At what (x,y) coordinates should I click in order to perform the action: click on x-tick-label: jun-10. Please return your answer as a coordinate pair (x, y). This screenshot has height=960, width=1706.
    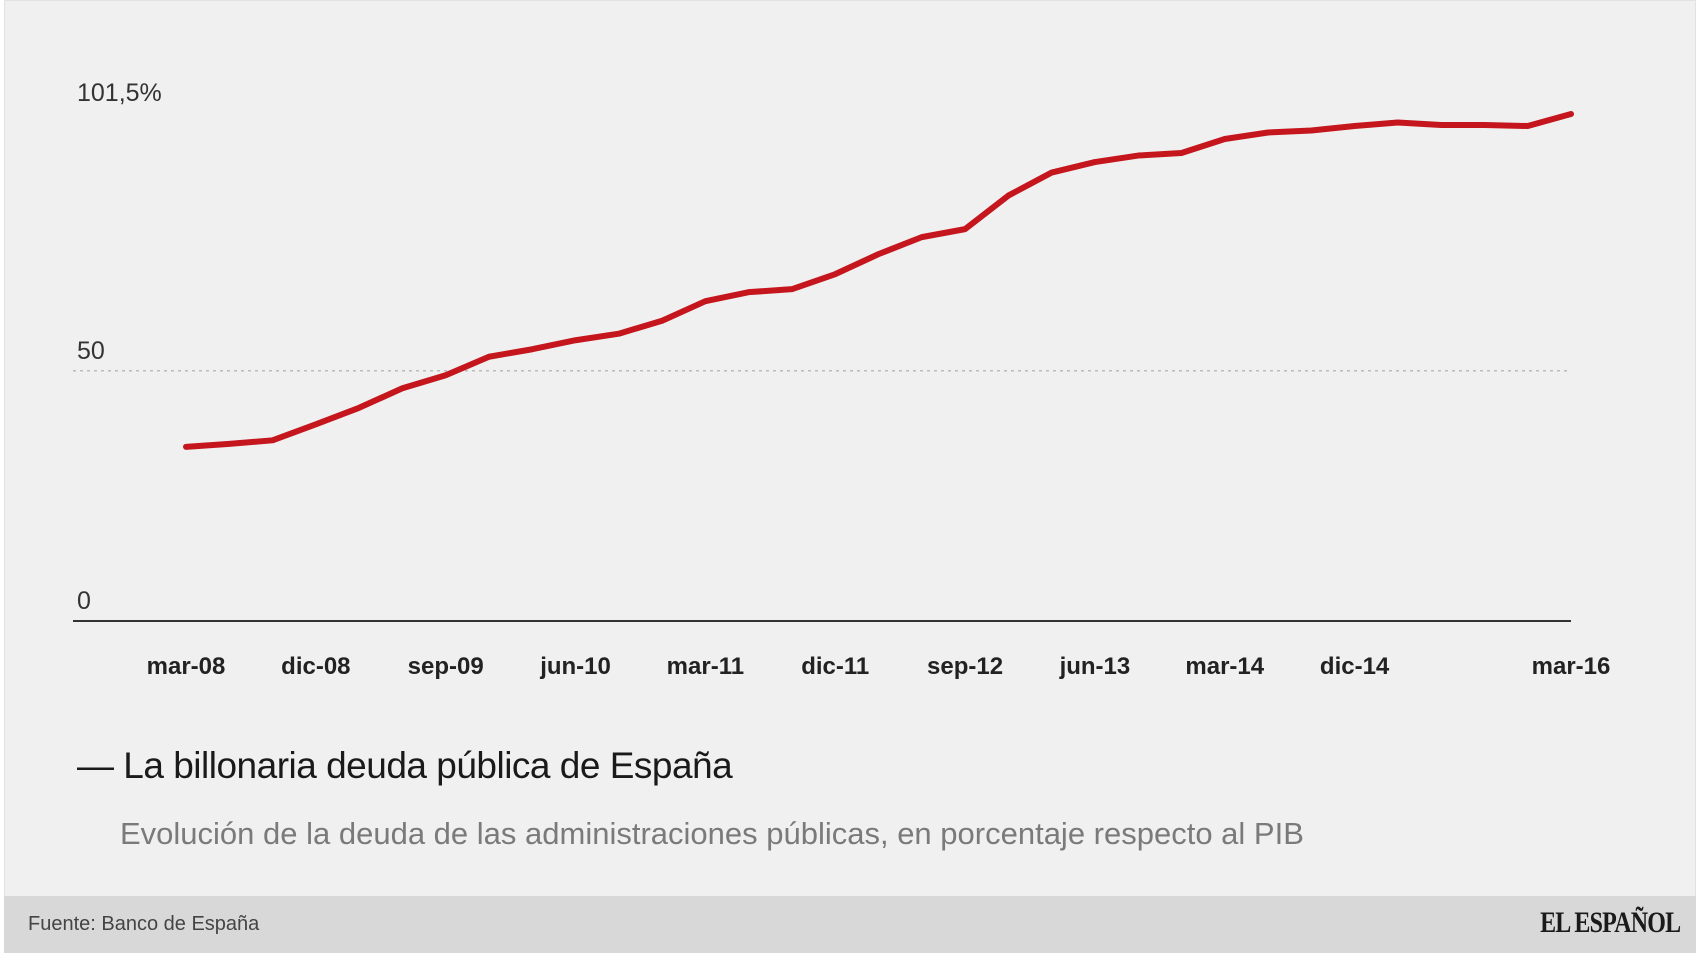
    Looking at the image, I should click on (575, 666).